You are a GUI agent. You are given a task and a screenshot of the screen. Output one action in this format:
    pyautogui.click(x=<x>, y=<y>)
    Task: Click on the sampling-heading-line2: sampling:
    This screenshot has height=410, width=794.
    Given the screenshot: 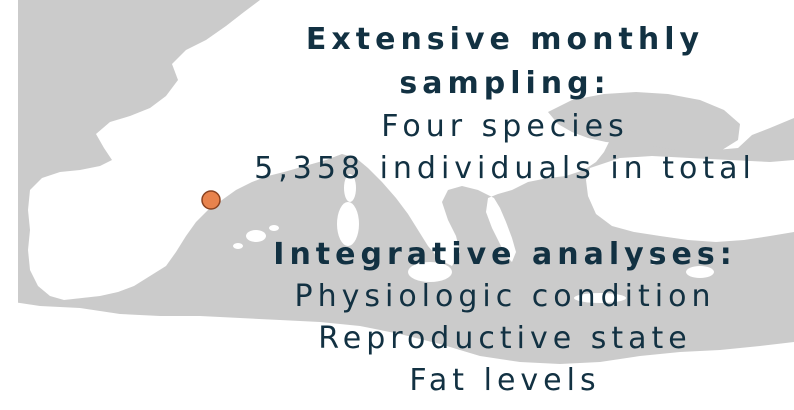 What is the action you would take?
    pyautogui.click(x=505, y=83)
    